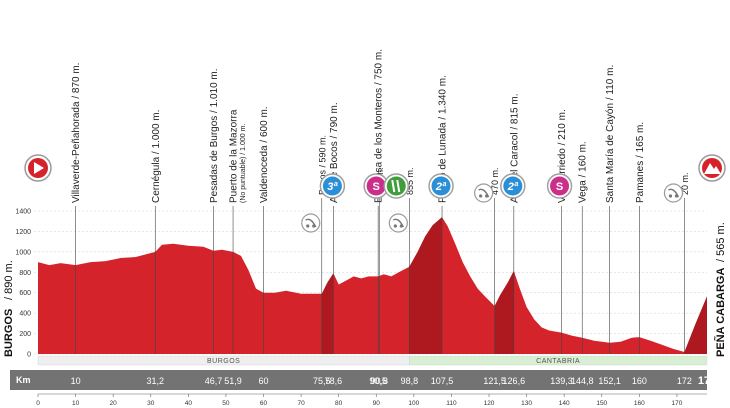  What do you see at coordinates (582, 381) in the screenshot?
I see `km-marker: 144,8` at bounding box center [582, 381].